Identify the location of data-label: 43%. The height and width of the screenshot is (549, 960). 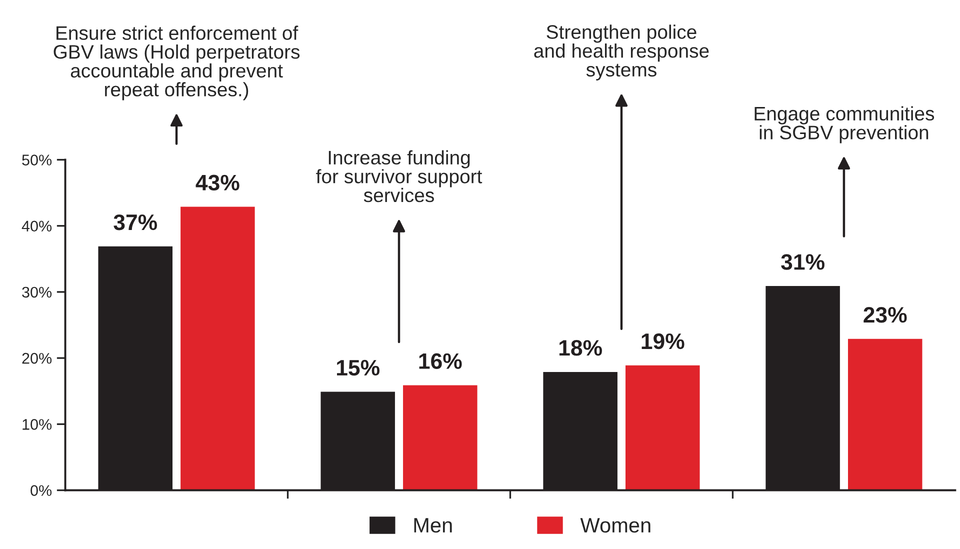
(218, 182).